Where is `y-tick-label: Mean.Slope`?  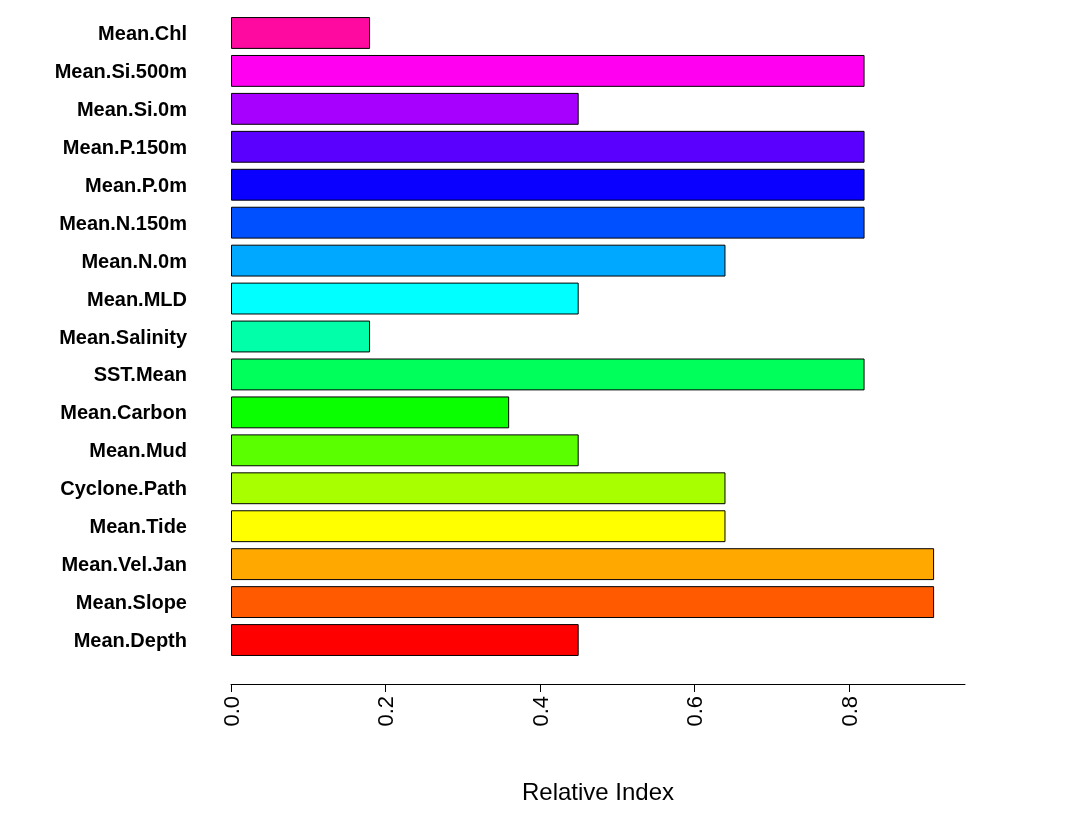
y-tick-label: Mean.Slope is located at coordinates (131, 602).